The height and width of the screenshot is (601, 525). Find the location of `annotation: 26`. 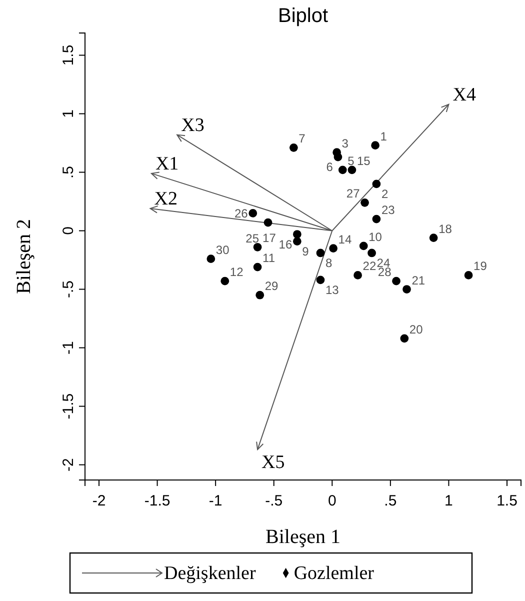

annotation: 26 is located at coordinates (241, 213).